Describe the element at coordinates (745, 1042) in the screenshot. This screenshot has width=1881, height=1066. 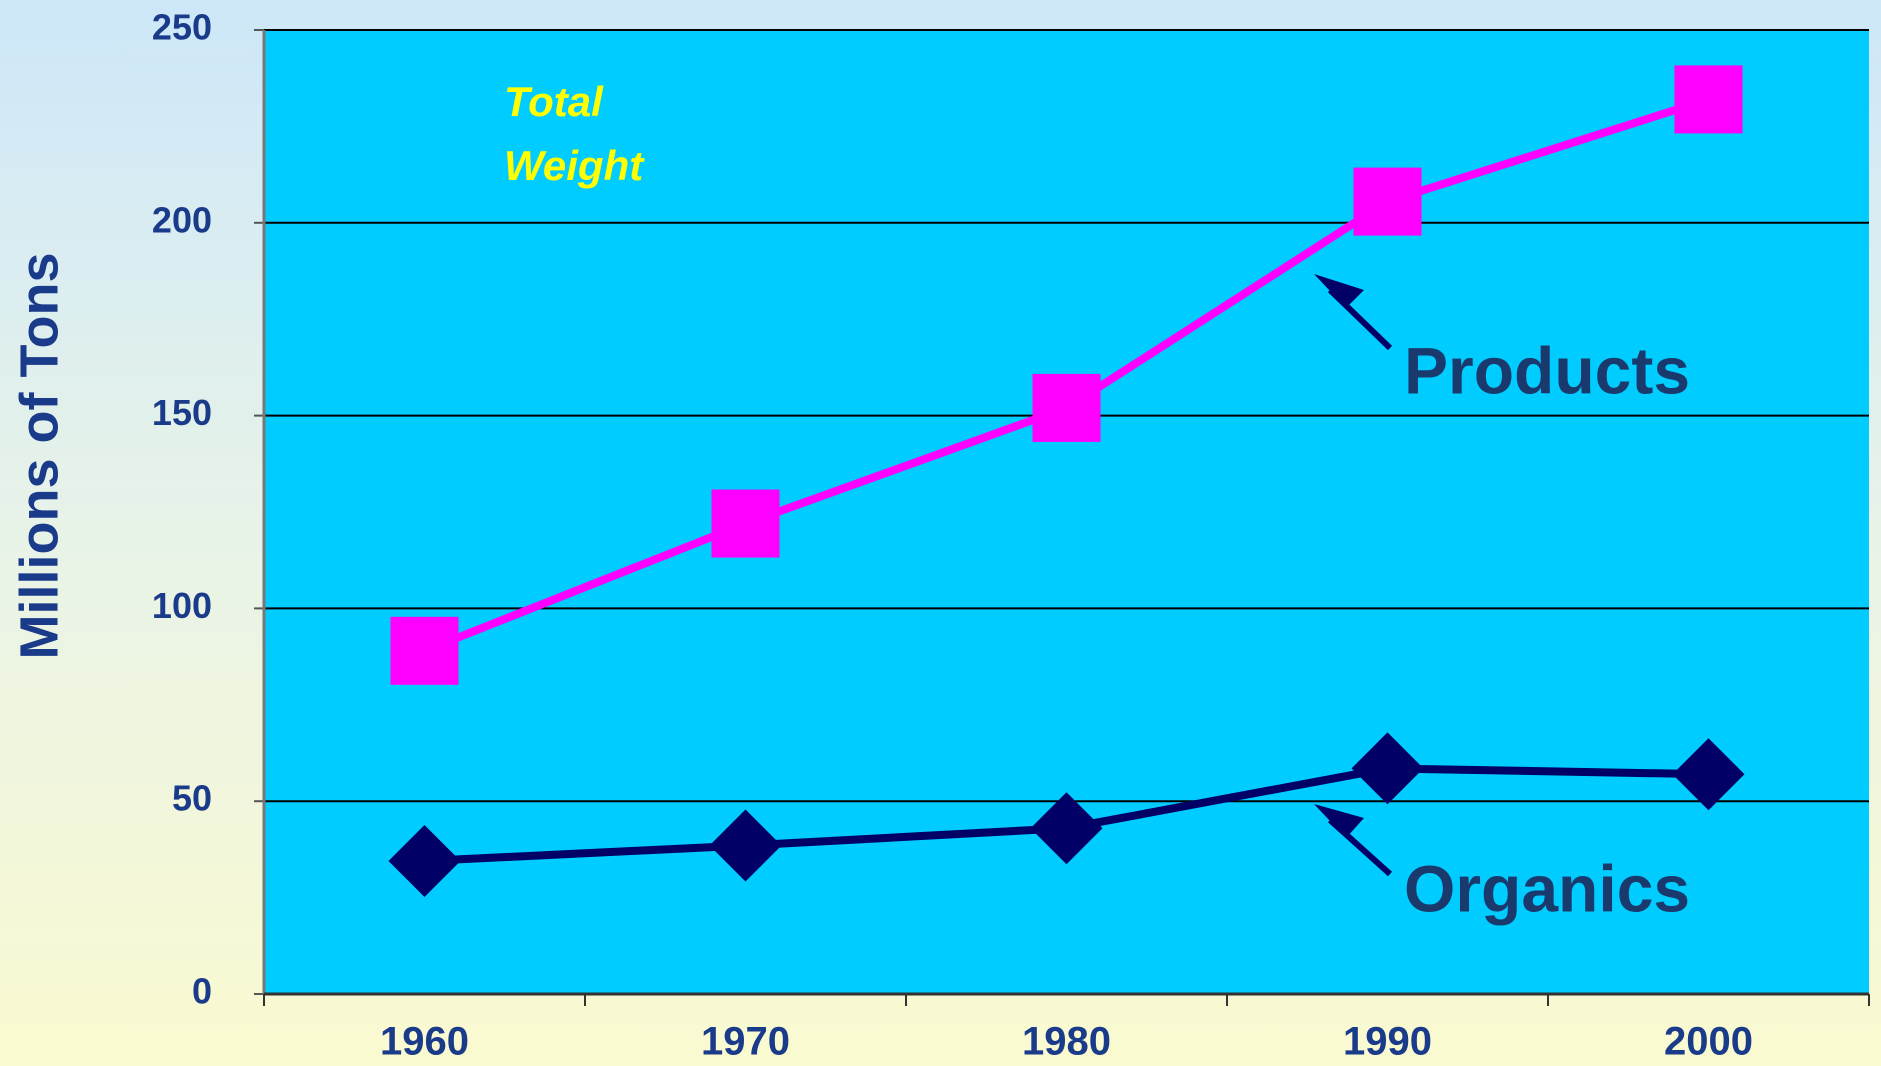
I see `x-tick-label: 1970` at that location.